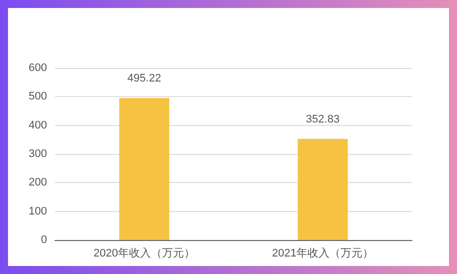 The image size is (457, 274). I want to click on y-tick-label: 0, so click(43, 240).